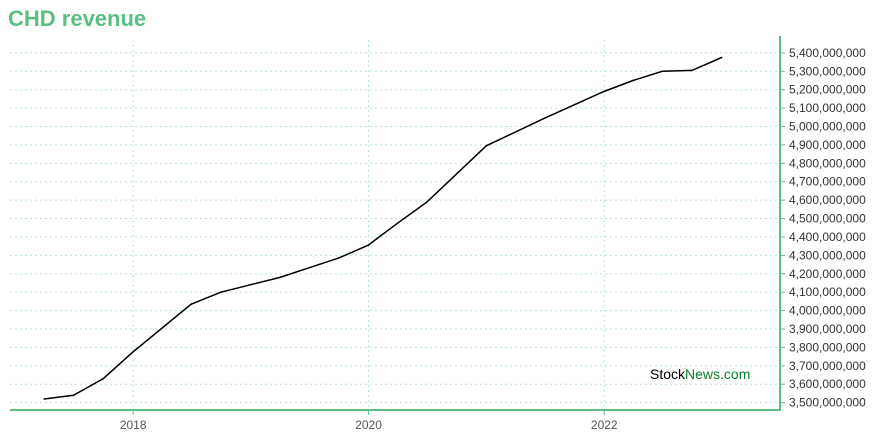  I want to click on watermark-stock: Stock, so click(668, 374).